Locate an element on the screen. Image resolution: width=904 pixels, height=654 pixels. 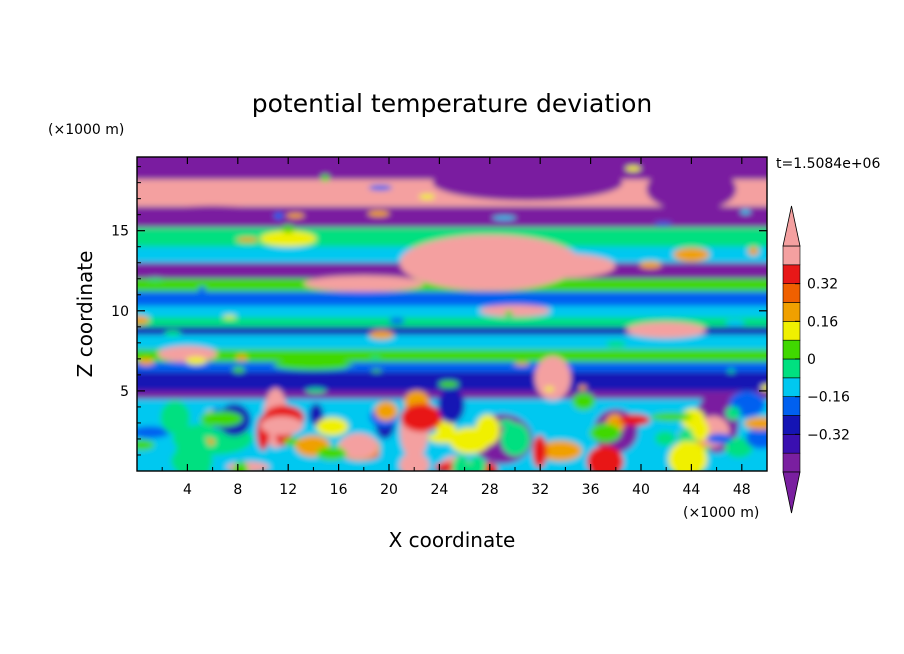
x-tick-label: 32 is located at coordinates (540, 490).